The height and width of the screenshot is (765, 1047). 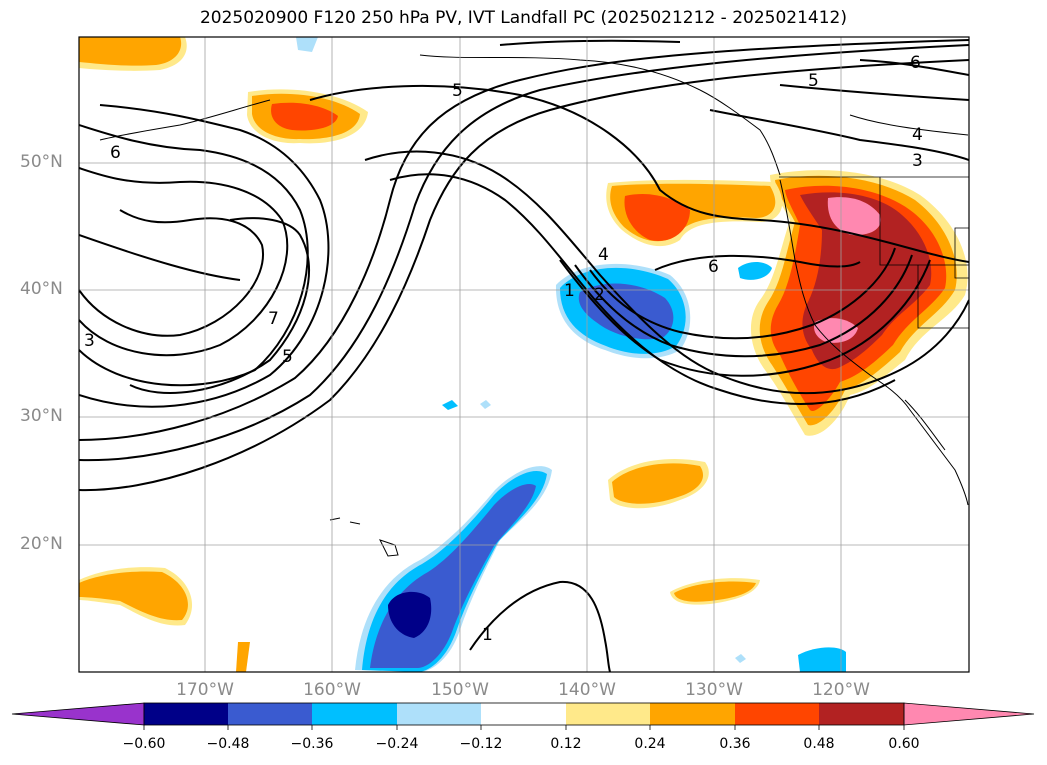 What do you see at coordinates (566, 744) in the screenshot?
I see `colorbar-tick-label: 0.12` at bounding box center [566, 744].